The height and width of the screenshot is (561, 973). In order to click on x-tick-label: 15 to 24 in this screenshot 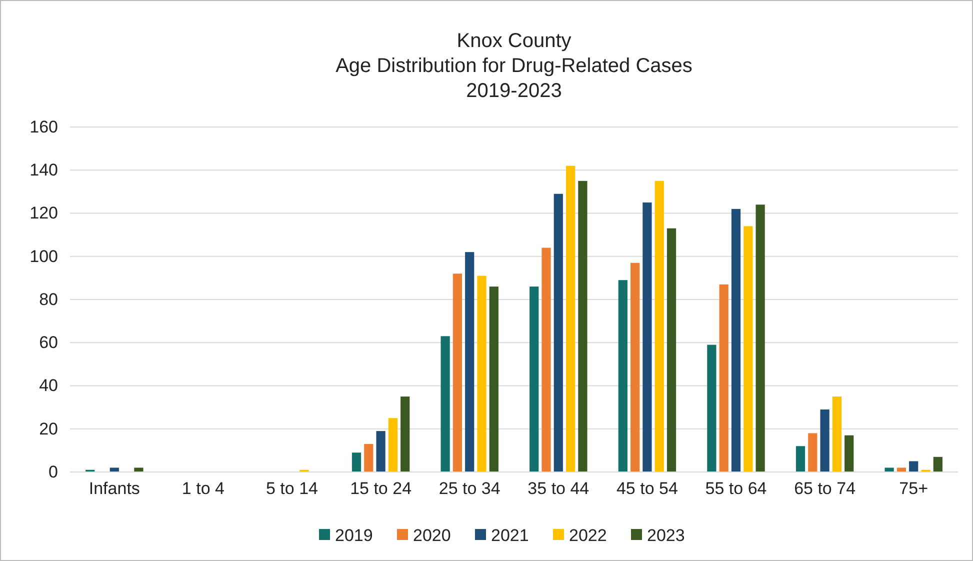, I will do `click(381, 488)`.